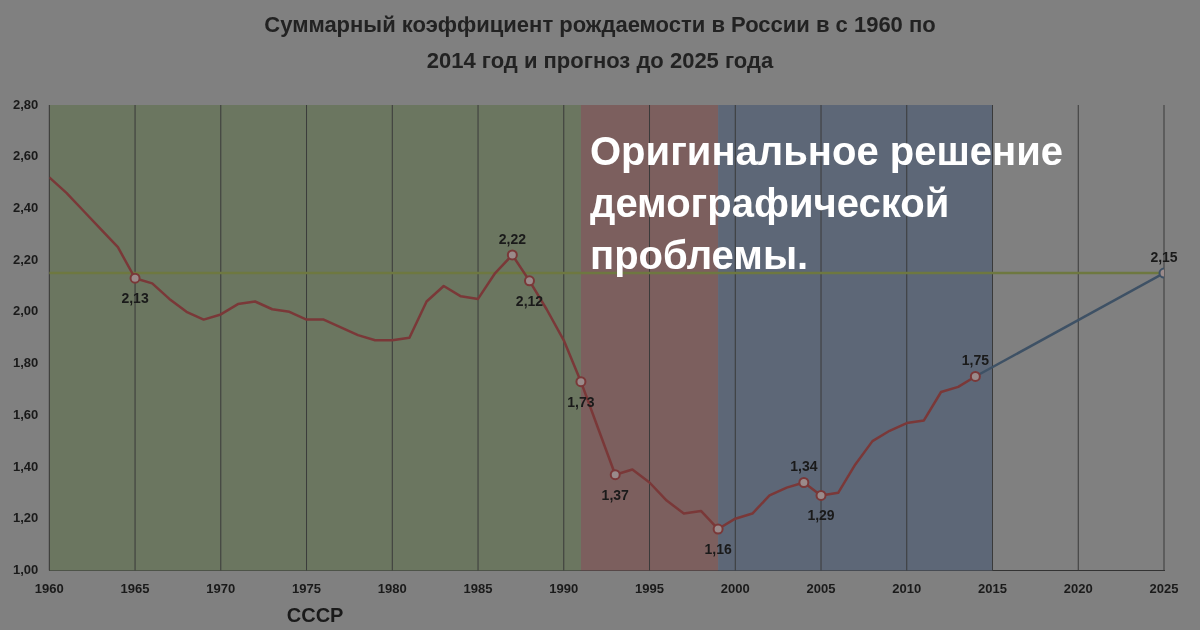  What do you see at coordinates (135, 588) in the screenshot?
I see `x-tick-label: 1965` at bounding box center [135, 588].